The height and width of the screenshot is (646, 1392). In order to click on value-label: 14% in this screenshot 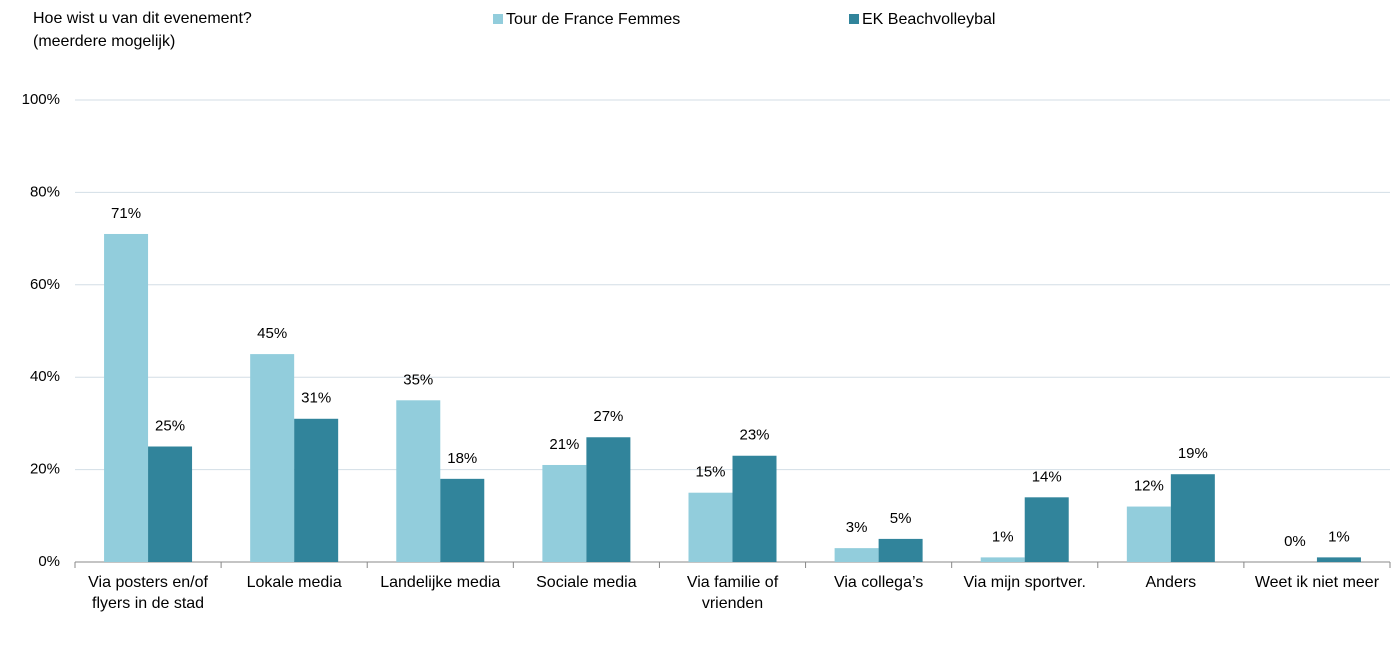, I will do `click(1047, 476)`.